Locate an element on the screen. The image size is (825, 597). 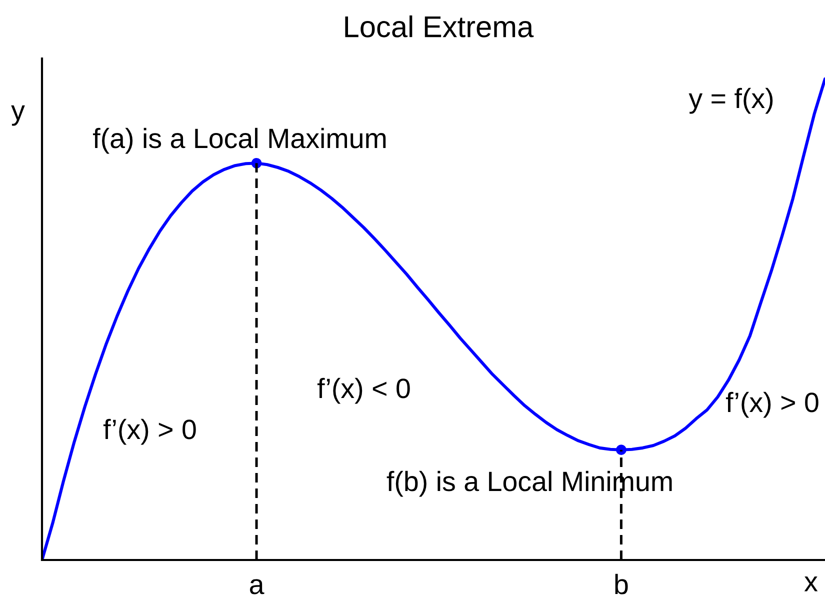
annotation: f’(x) < 0 is located at coordinates (363, 391).